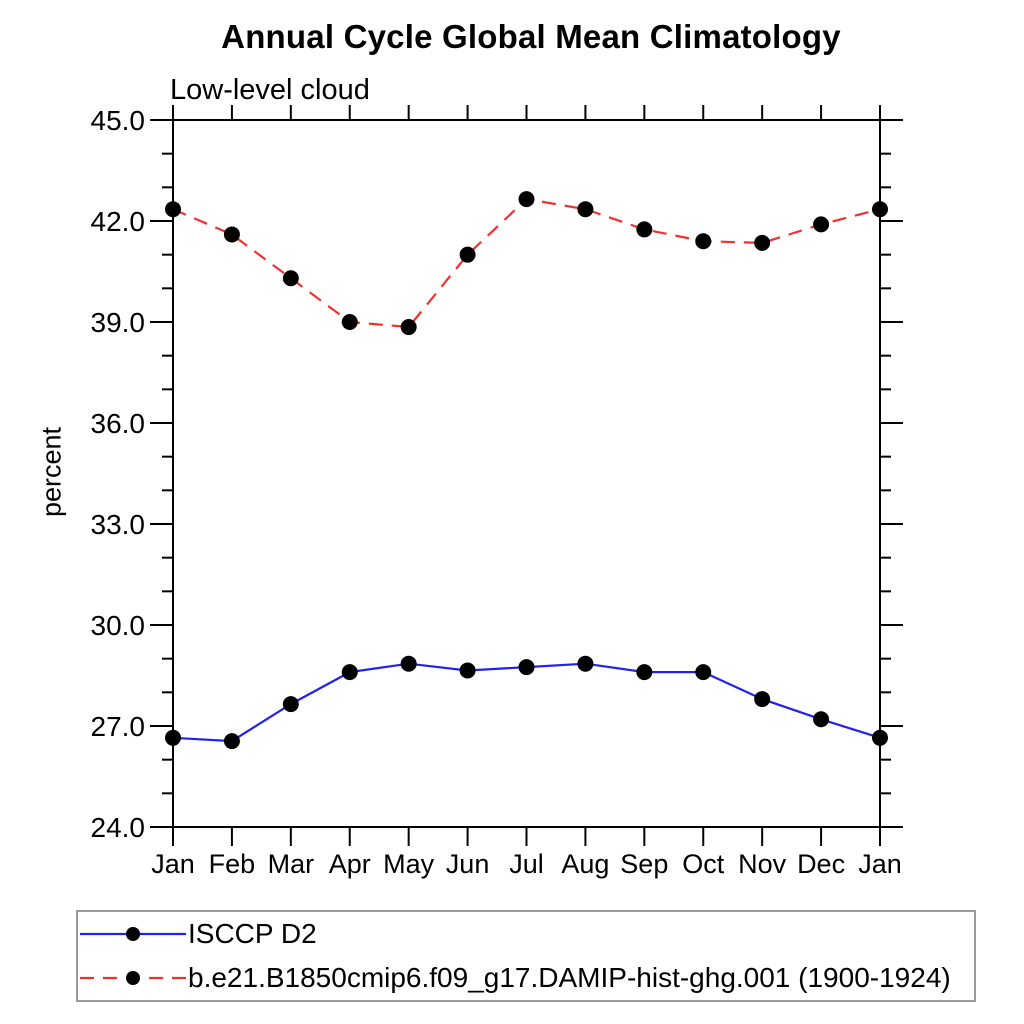 The image size is (1024, 1024). I want to click on y-tick-label: 27.0, so click(118, 726).